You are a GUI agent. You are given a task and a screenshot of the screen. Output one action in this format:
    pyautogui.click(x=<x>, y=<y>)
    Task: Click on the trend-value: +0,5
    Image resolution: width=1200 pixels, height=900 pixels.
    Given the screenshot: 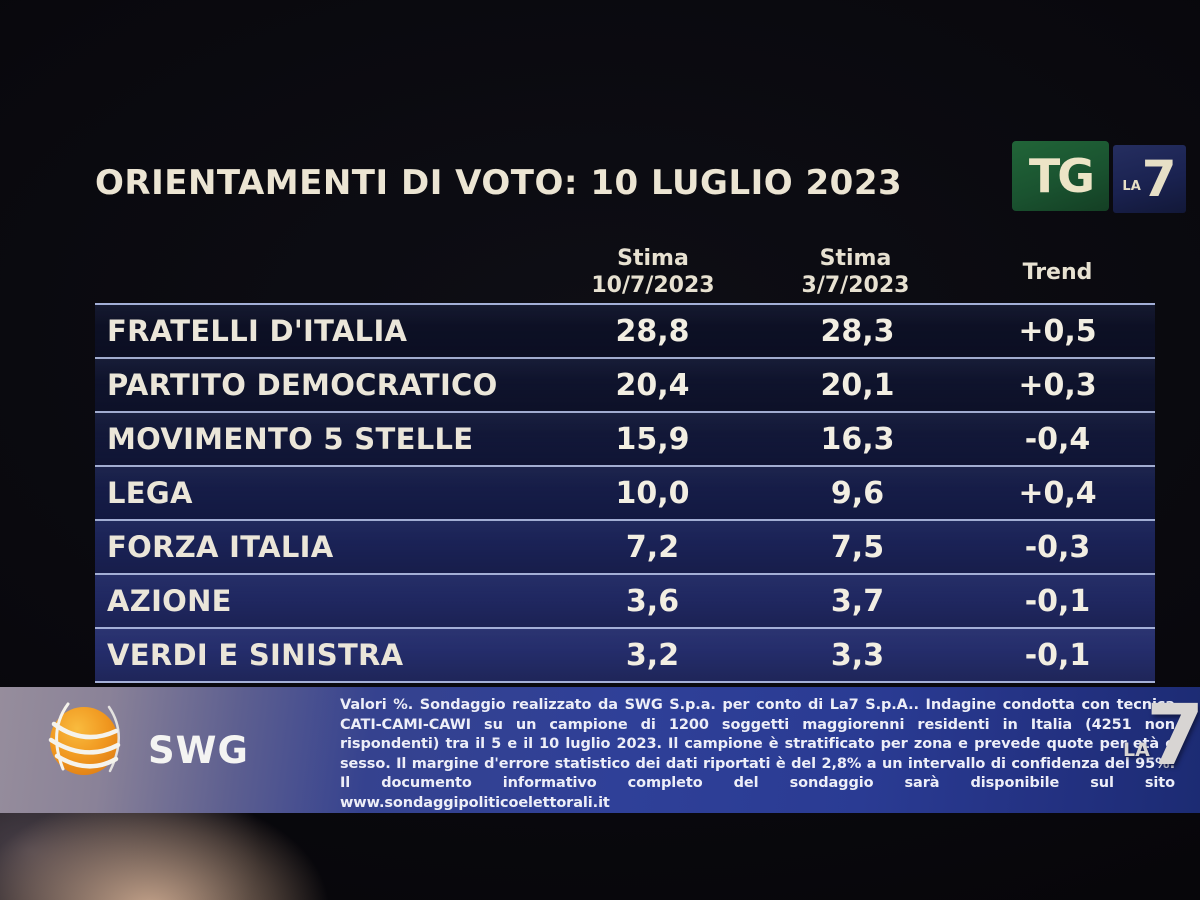 What is the action you would take?
    pyautogui.click(x=1057, y=331)
    